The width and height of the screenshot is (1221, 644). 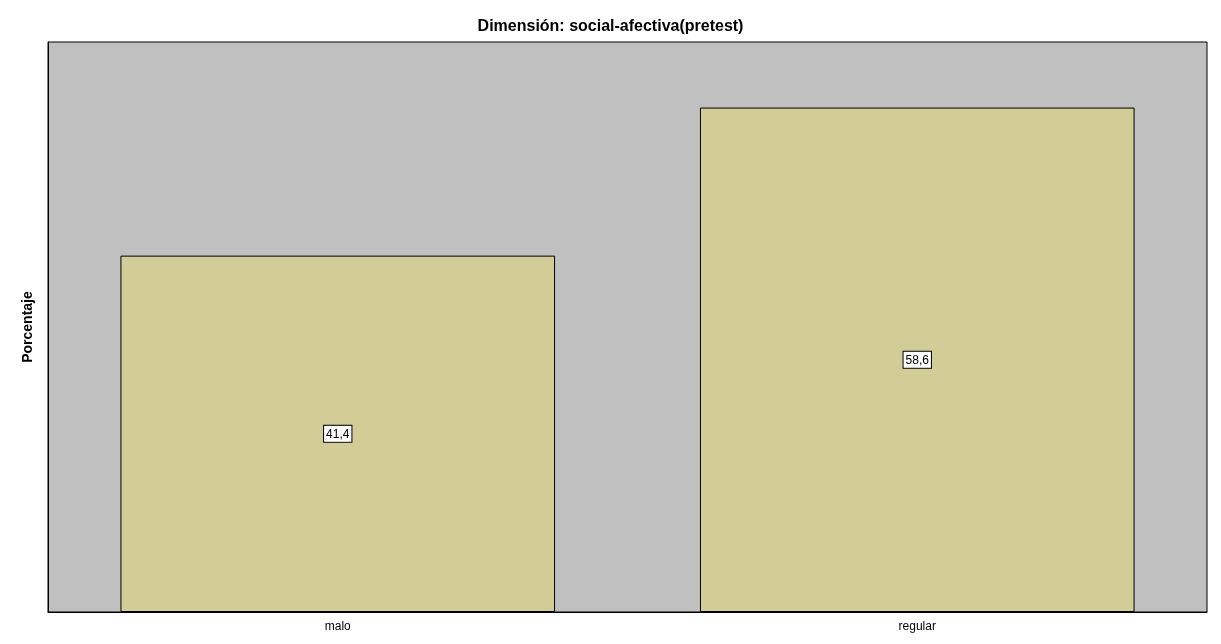 What do you see at coordinates (610, 25) in the screenshot?
I see `chart-title: Dimensión: social-afectiva(pretest)` at bounding box center [610, 25].